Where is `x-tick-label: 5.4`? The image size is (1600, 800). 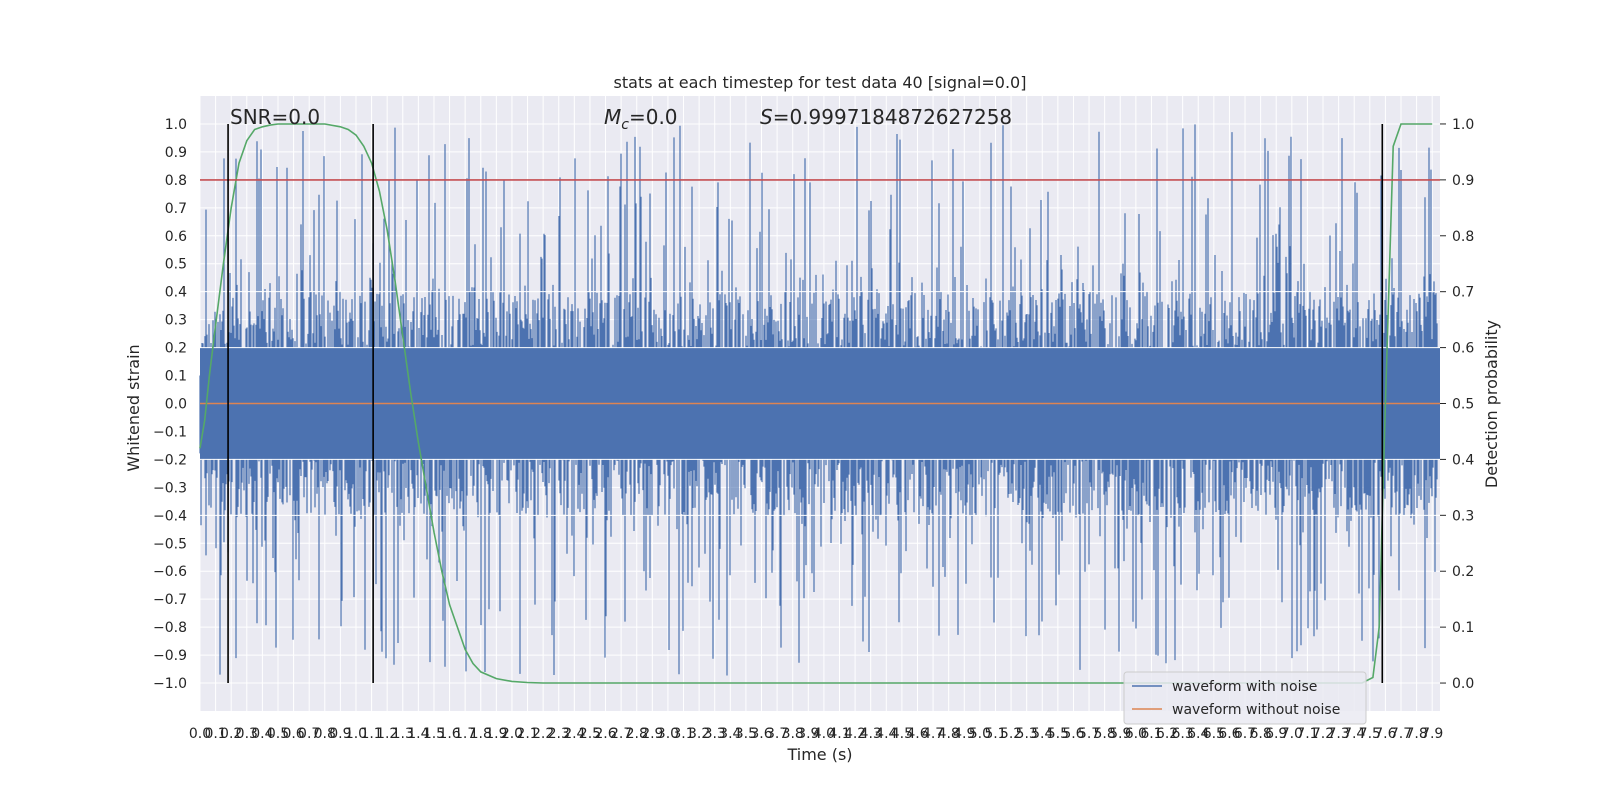
x-tick-label: 5.4 is located at coordinates (1042, 734).